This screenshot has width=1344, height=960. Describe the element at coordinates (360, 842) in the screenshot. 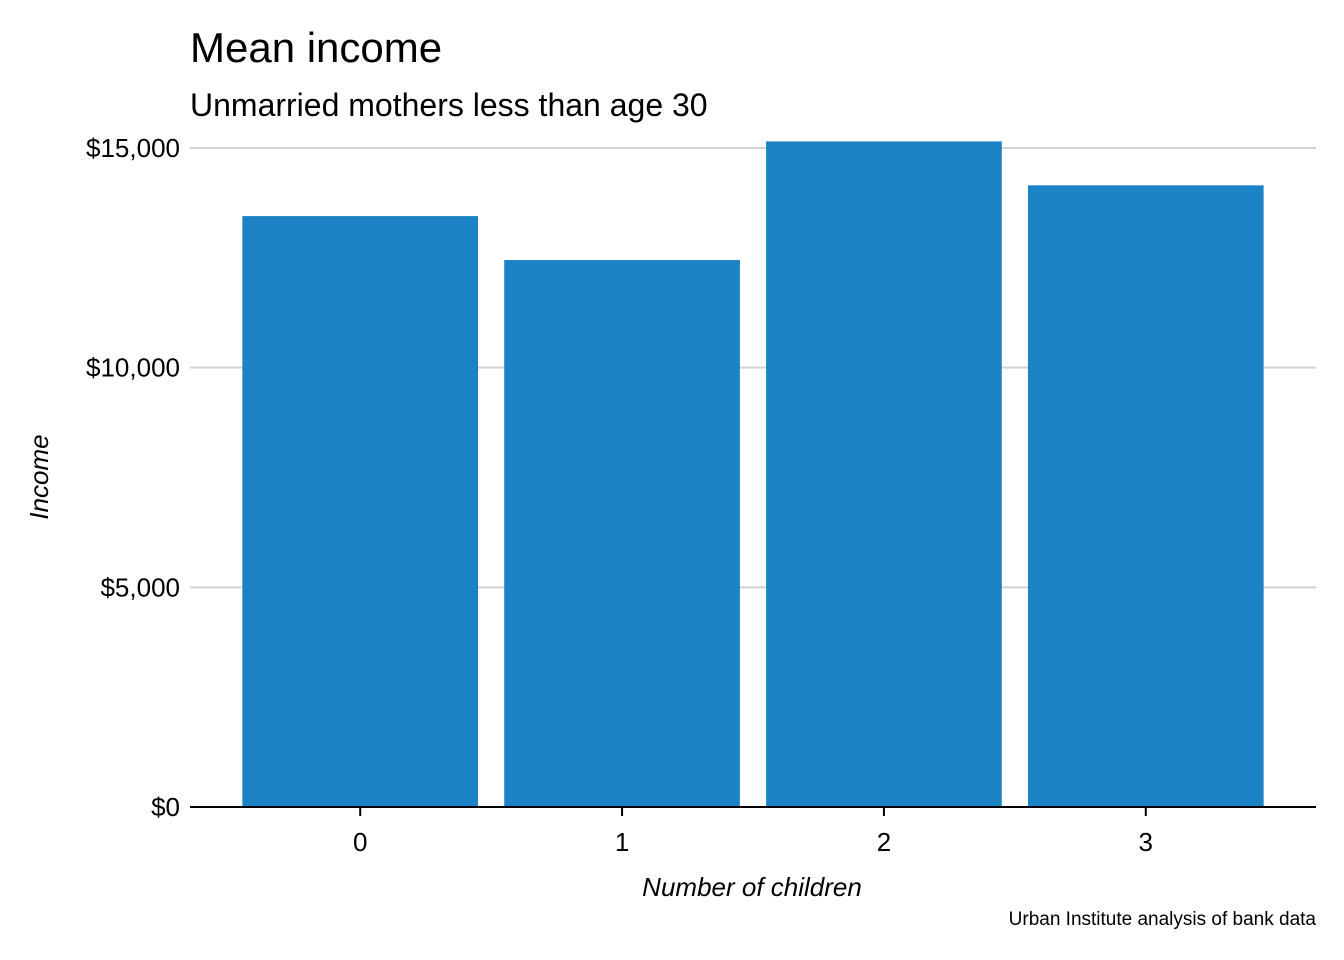

I see `x-tick-label: 0` at that location.